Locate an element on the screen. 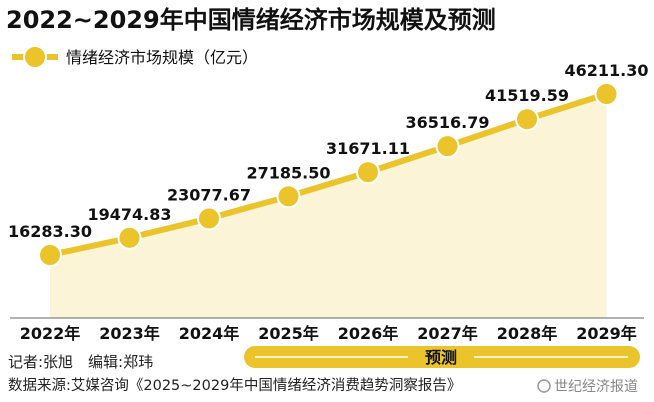 Image resolution: width=654 pixels, height=402 pixels. credits: 记者:张旭 编辑:郑玮 is located at coordinates (80, 362).